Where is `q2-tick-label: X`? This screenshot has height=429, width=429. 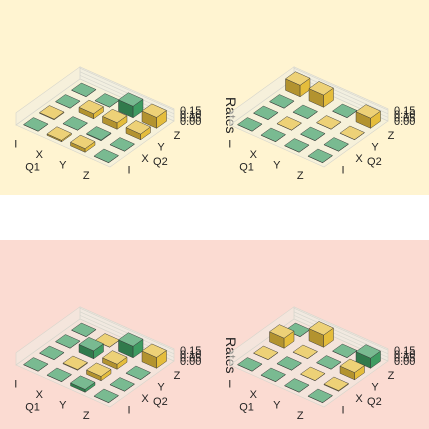 q2-tick-label: X is located at coordinates (145, 399).